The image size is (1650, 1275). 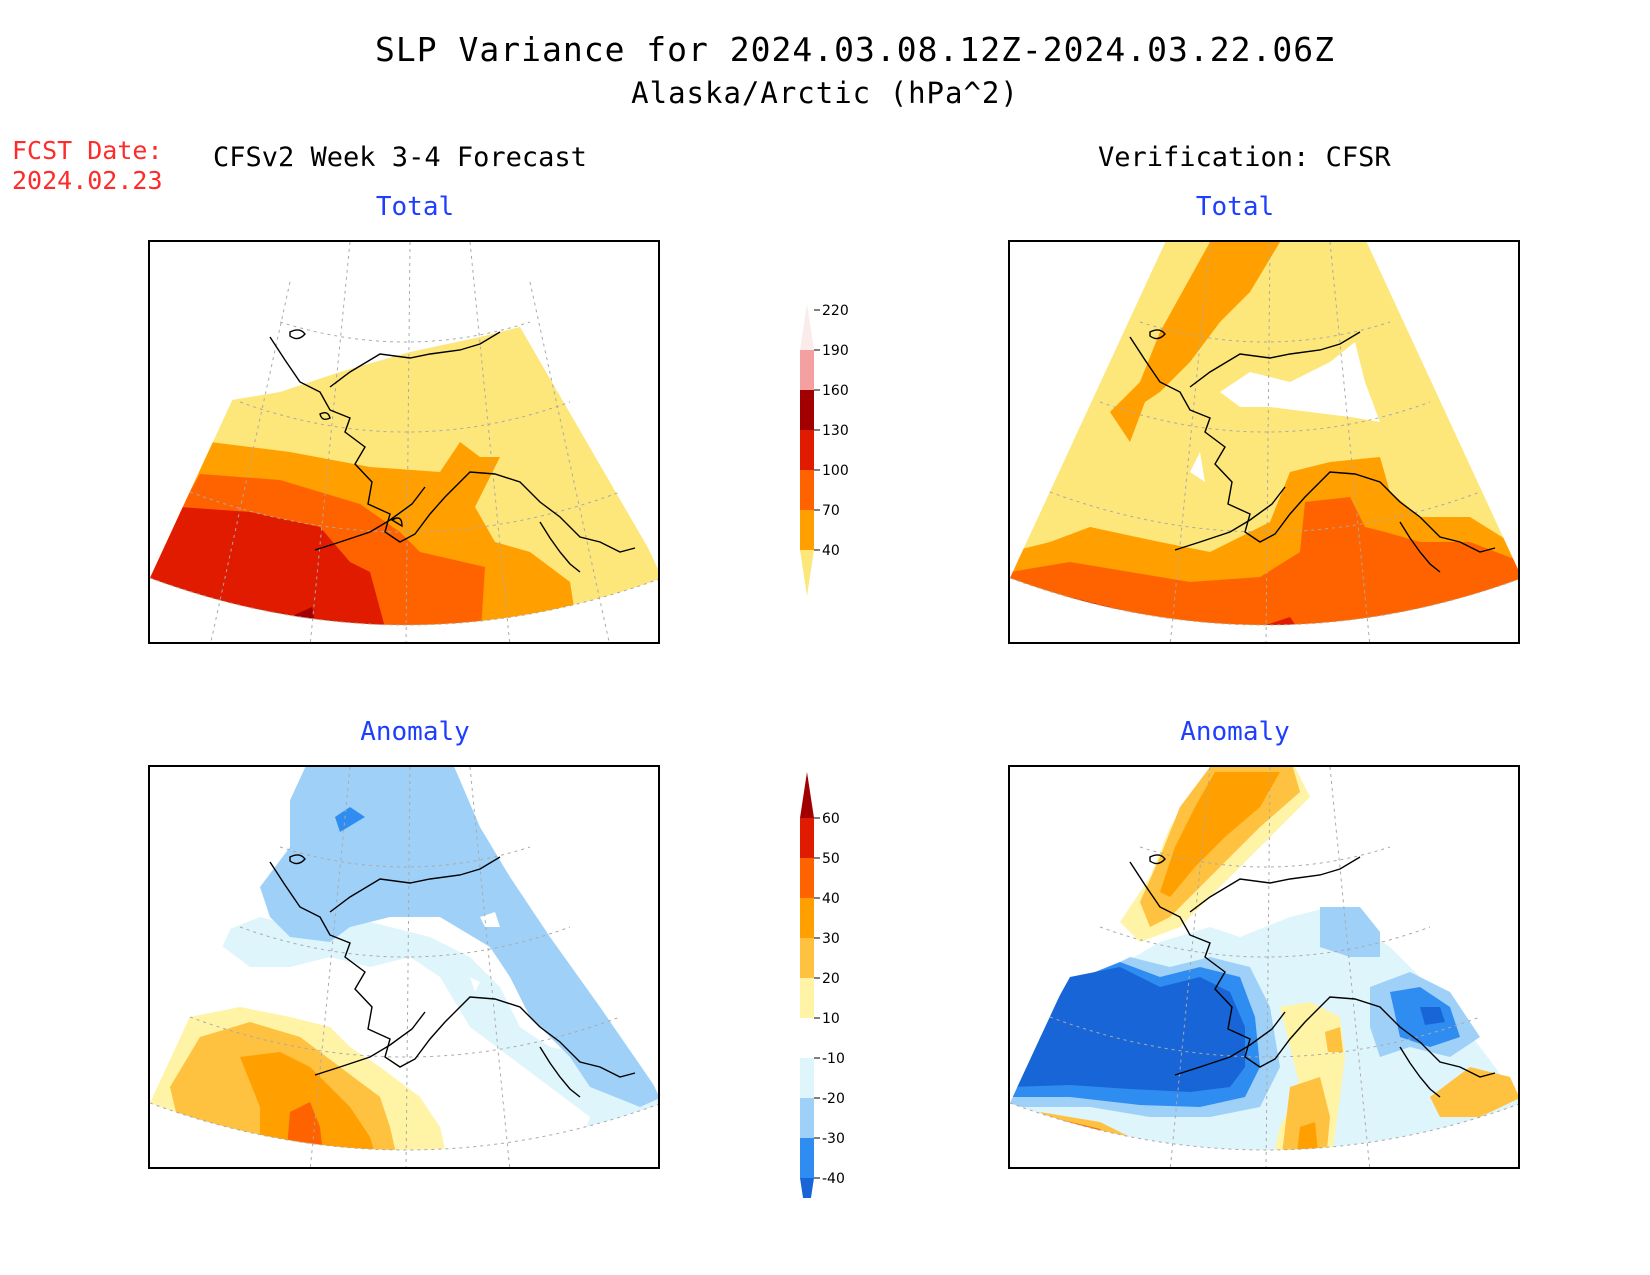 I want to click on total-colorbar-tick-label: 220, so click(x=835, y=311).